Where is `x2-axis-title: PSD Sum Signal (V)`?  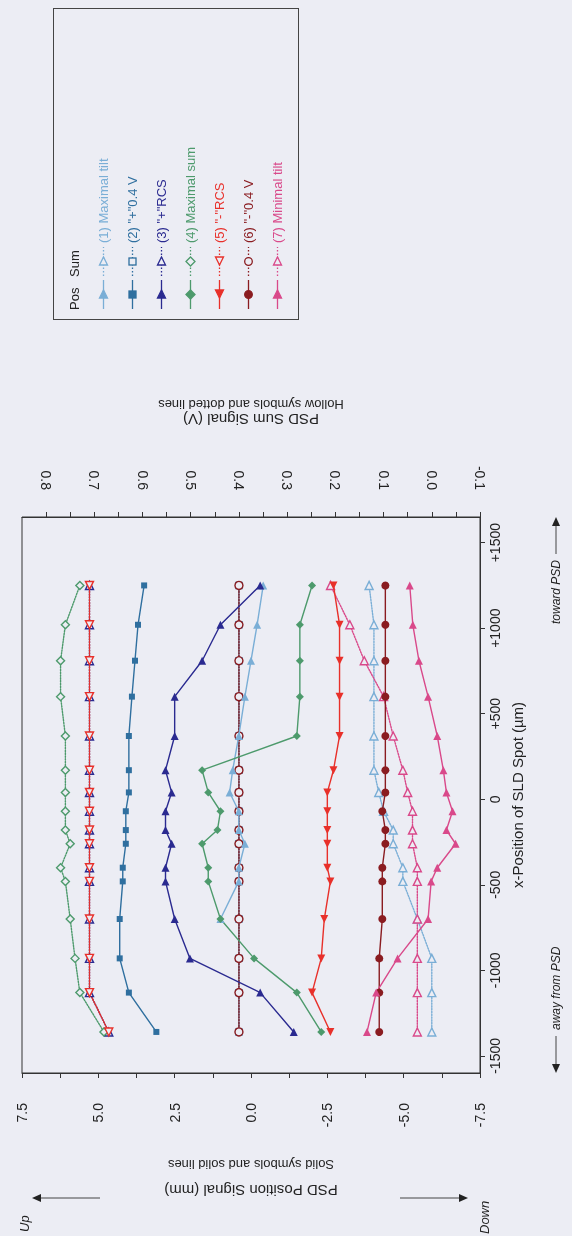 x2-axis-title: PSD Sum Signal (V) is located at coordinates (251, 419).